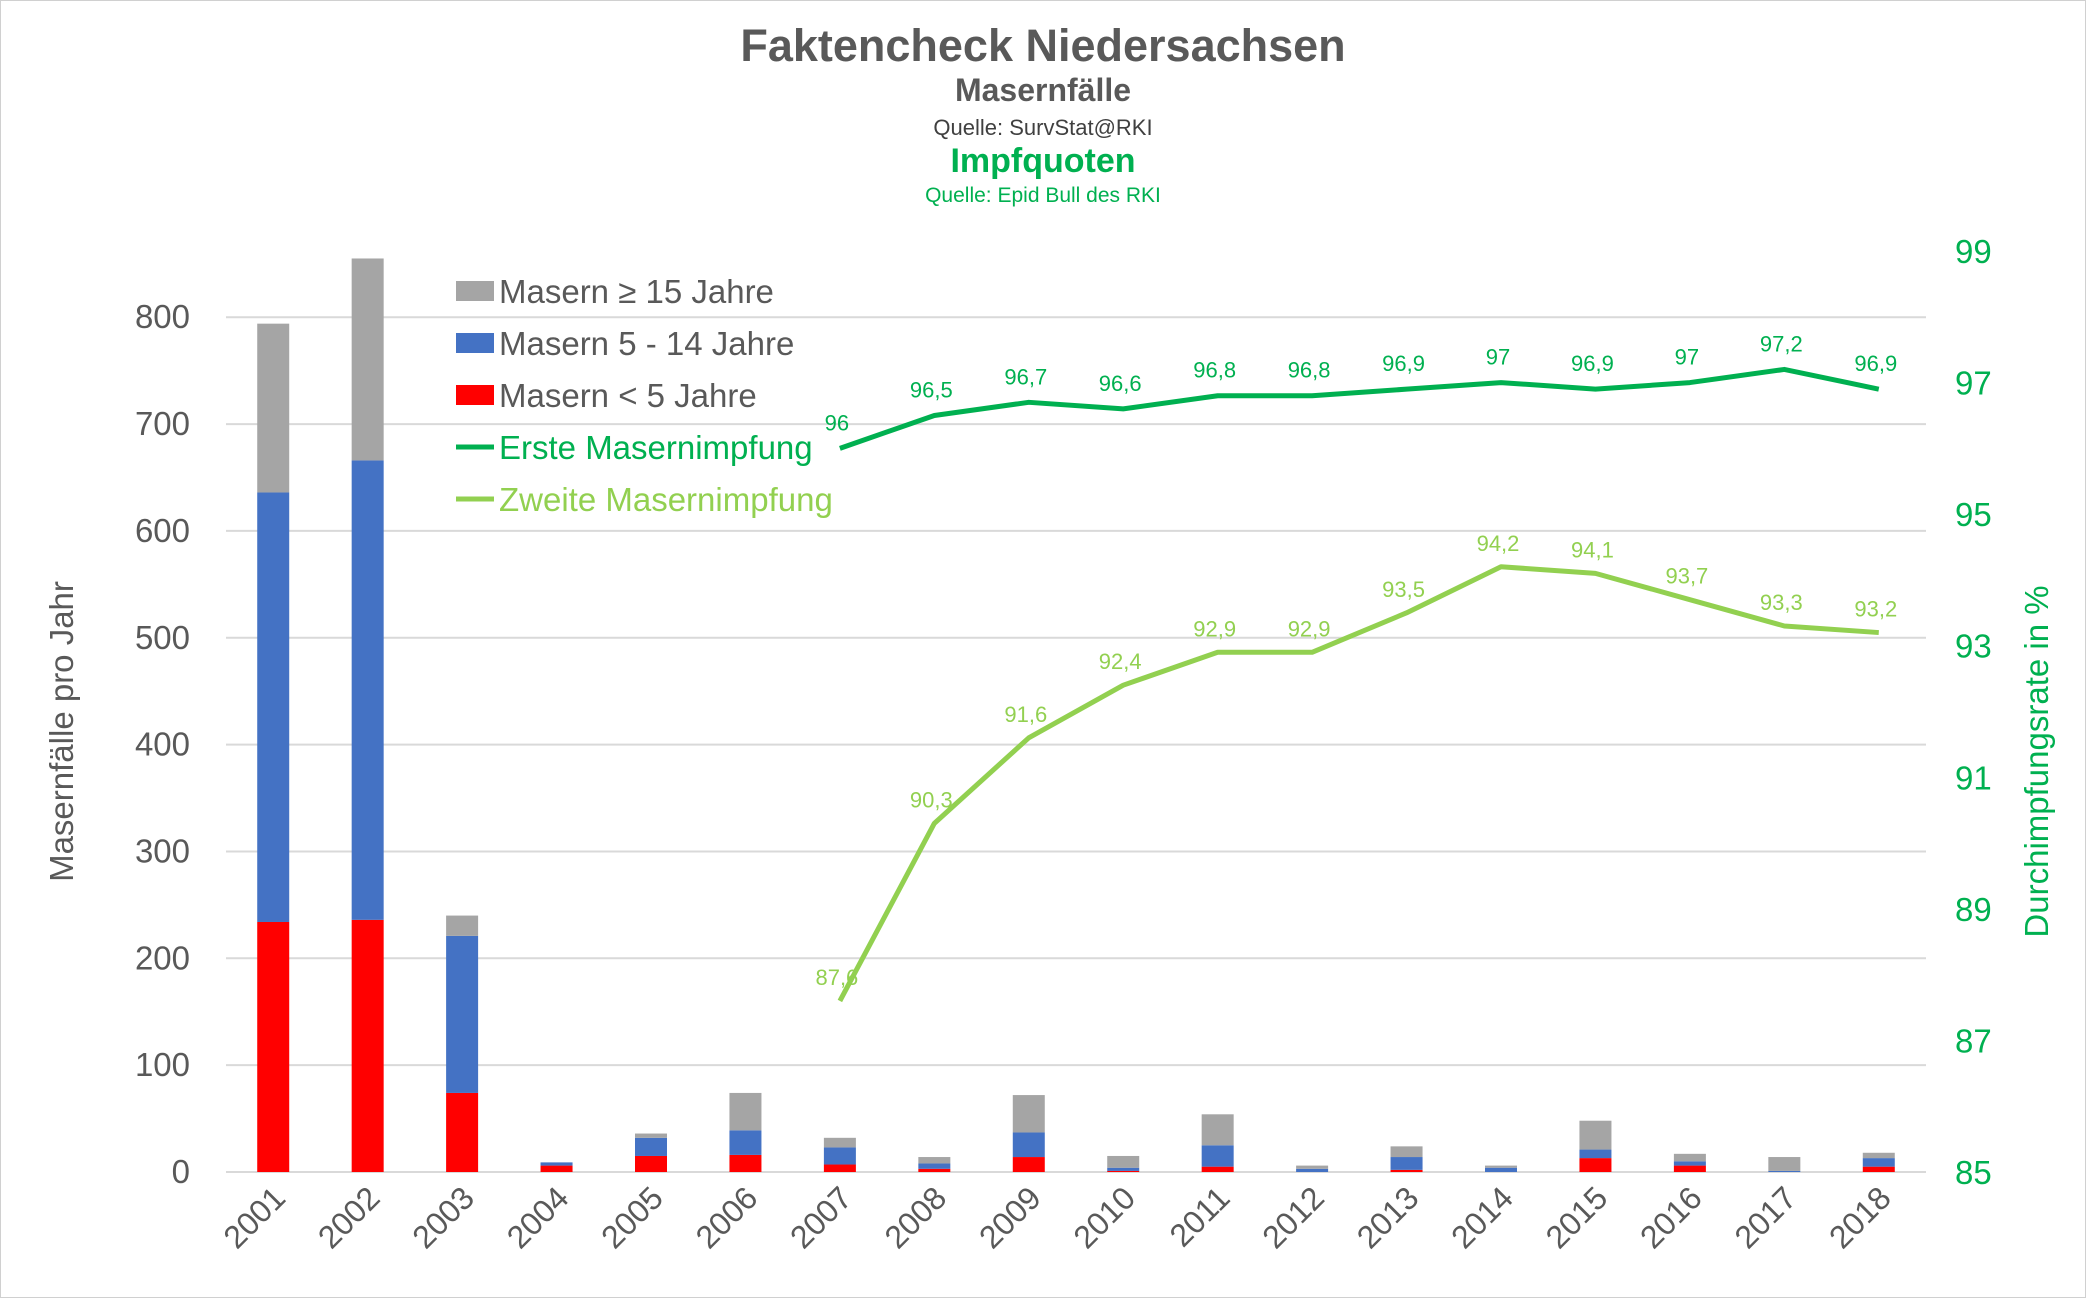 The width and height of the screenshot is (2086, 1298). Describe the element at coordinates (821, 1217) in the screenshot. I see `x-tick-label: 2007` at that location.